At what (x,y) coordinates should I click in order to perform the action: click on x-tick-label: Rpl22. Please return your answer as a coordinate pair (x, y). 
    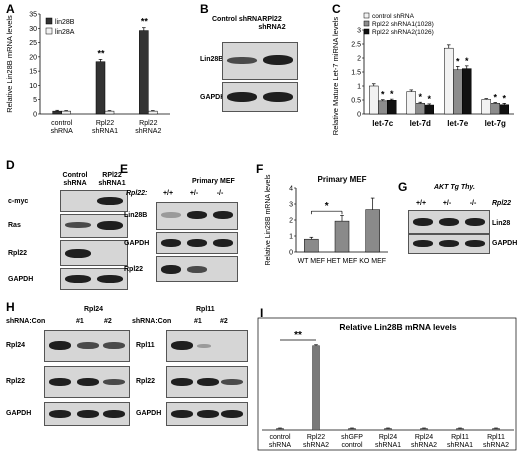
    Looking at the image, I should click on (148, 123).